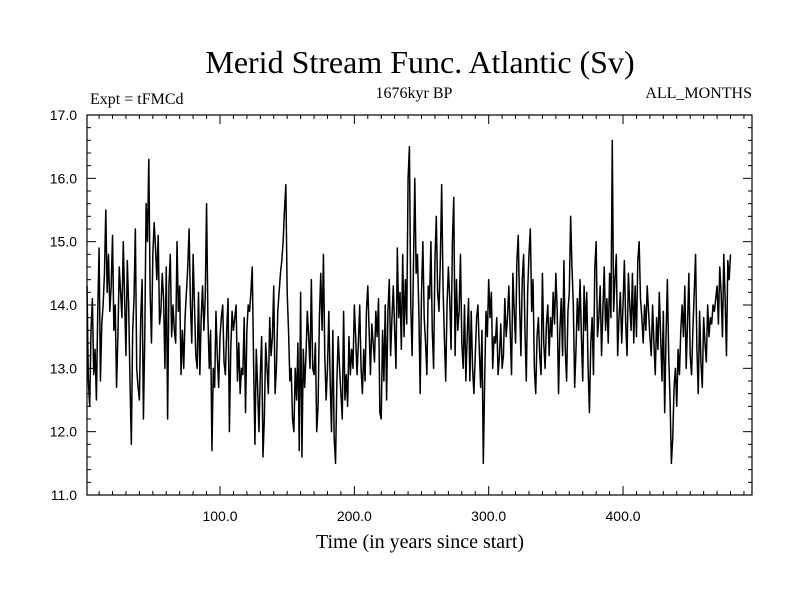 This screenshot has width=800, height=600. What do you see at coordinates (63, 368) in the screenshot?
I see `y-tick-label: 13.0` at bounding box center [63, 368].